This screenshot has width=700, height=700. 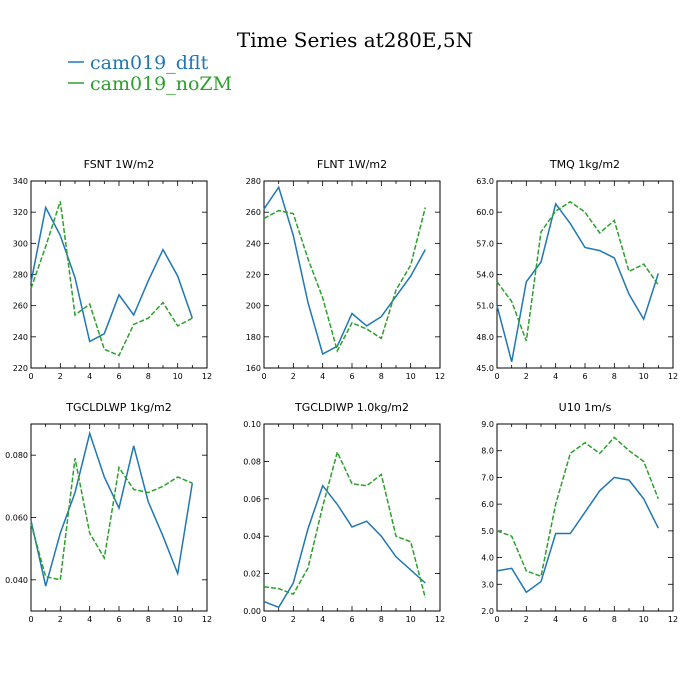 What do you see at coordinates (584, 164) in the screenshot?
I see `panel-title: TMQ 1kg/m2` at bounding box center [584, 164].